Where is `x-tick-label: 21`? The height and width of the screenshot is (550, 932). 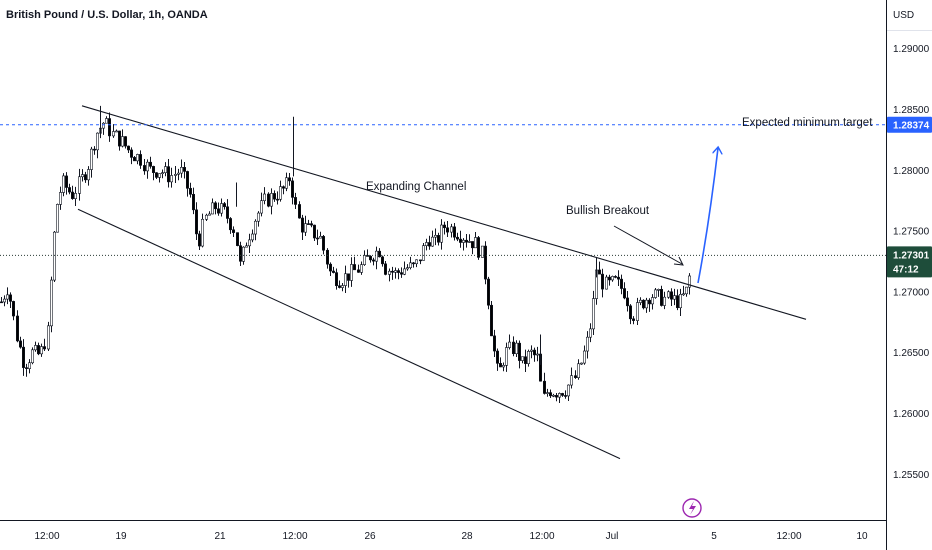
x-tick-label: 21 is located at coordinates (220, 536).